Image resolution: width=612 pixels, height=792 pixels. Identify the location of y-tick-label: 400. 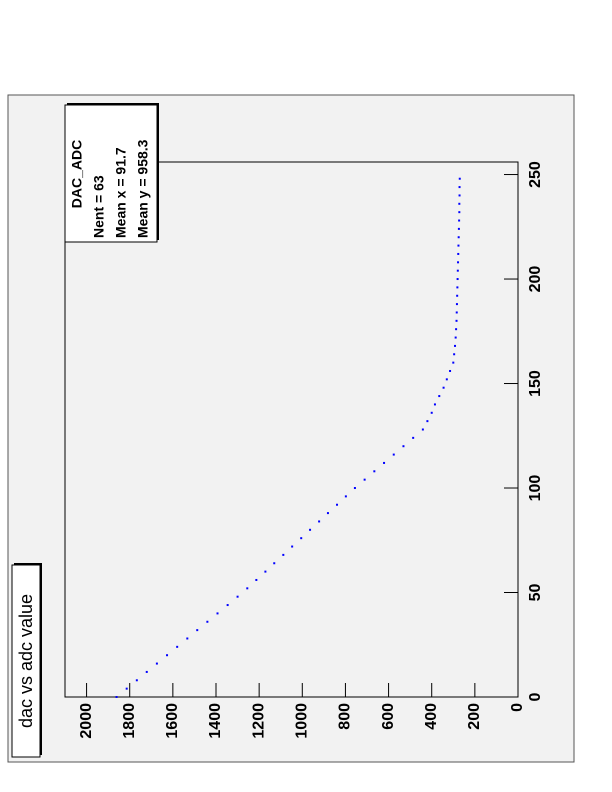
(431, 716).